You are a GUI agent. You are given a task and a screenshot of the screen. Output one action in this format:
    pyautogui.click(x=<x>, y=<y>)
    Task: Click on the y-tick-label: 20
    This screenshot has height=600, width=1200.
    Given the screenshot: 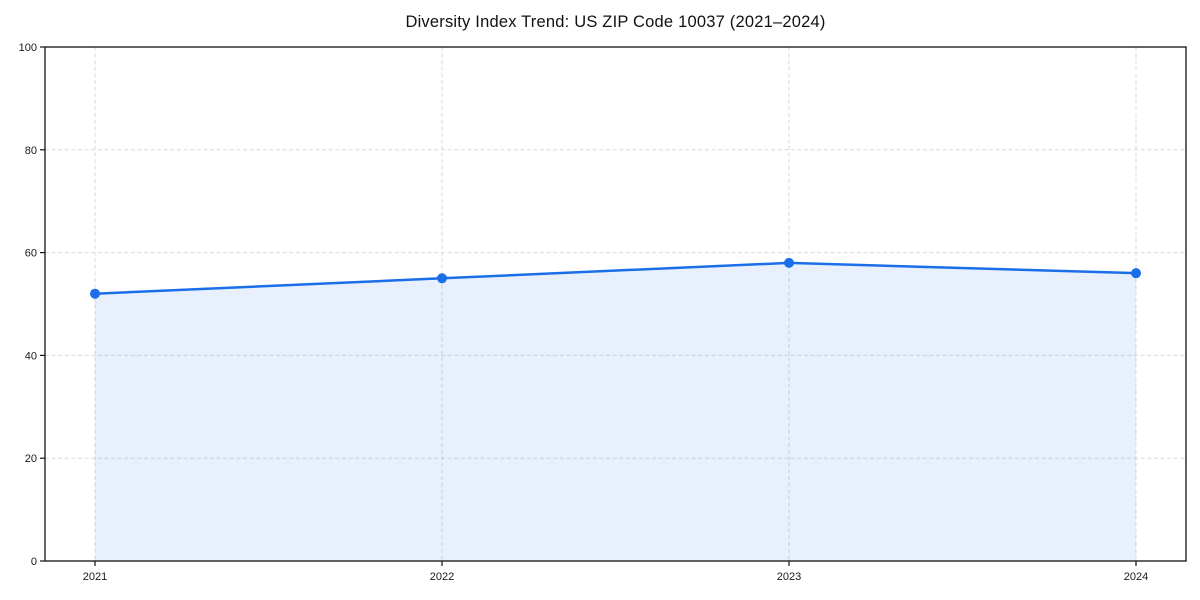 What is the action you would take?
    pyautogui.click(x=31, y=459)
    